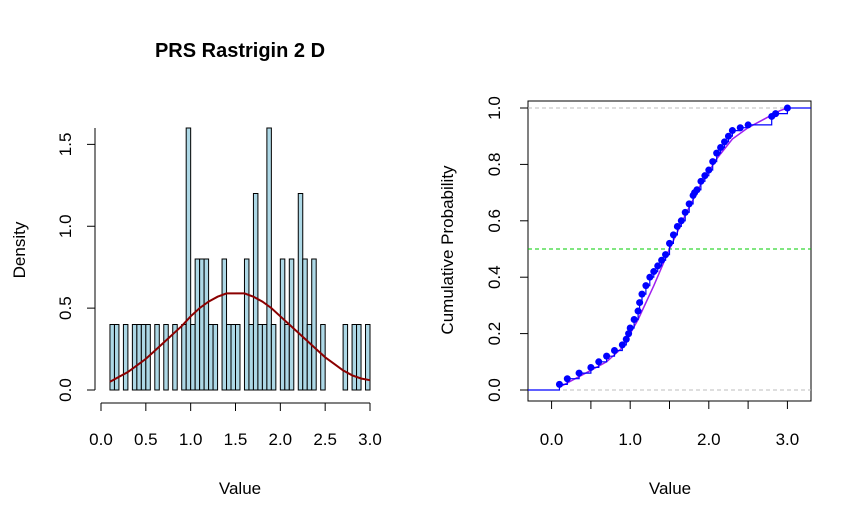 The image size is (862, 525). I want to click on density-curve, so click(240, 337).